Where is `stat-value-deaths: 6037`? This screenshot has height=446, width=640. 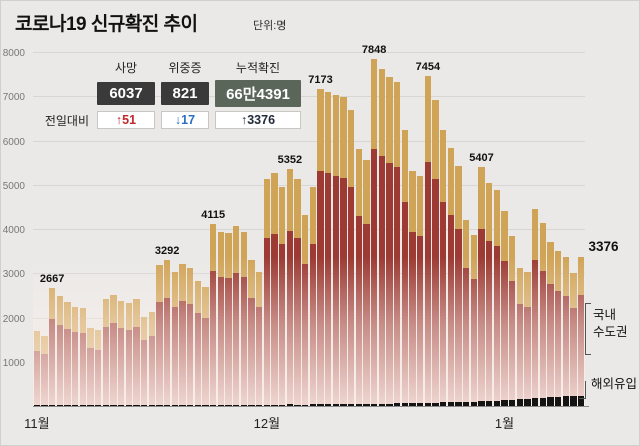 stat-value-deaths: 6037 is located at coordinates (126, 93).